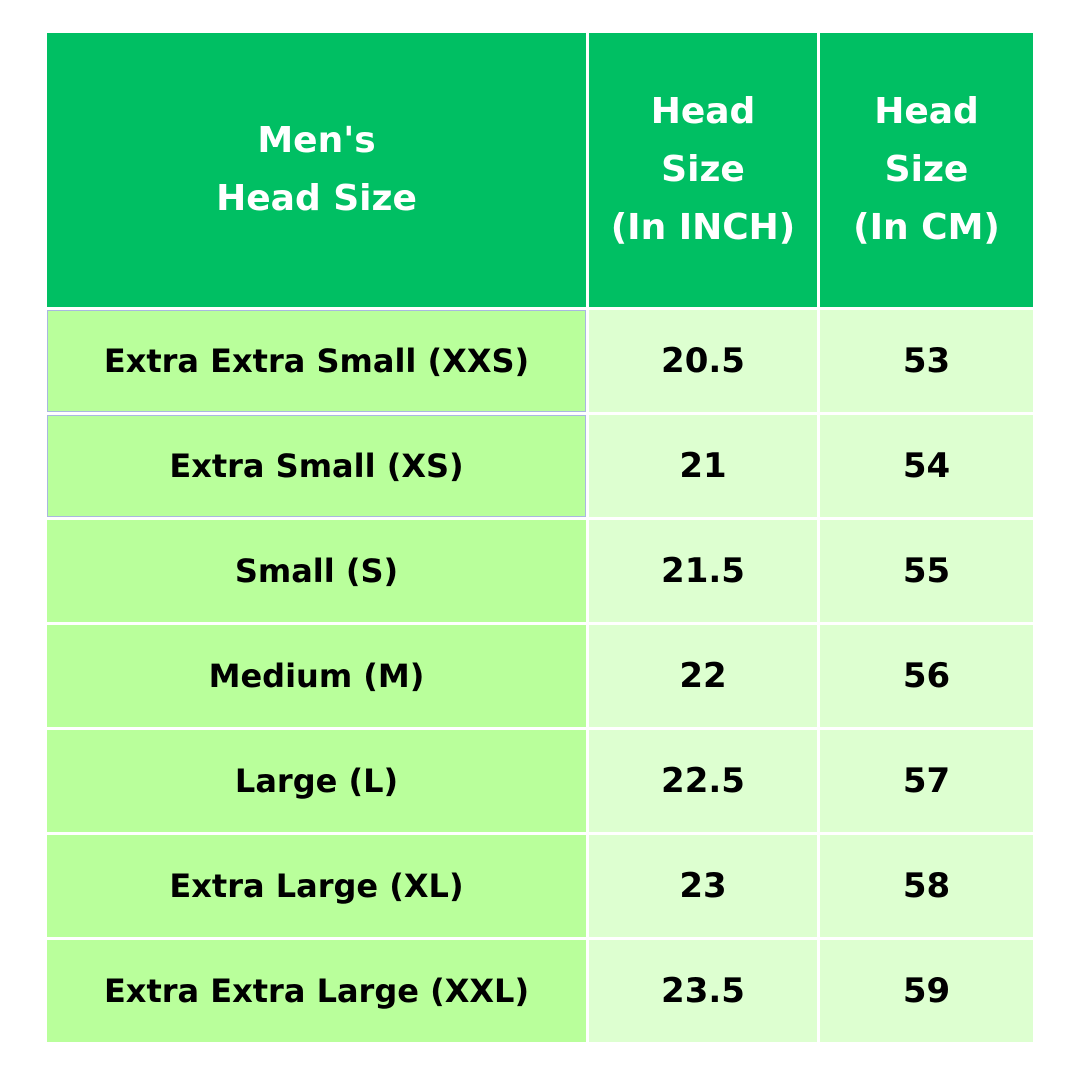 This screenshot has height=1080, width=1080. Describe the element at coordinates (926, 781) in the screenshot. I see `cm-value-cell: 57` at that location.